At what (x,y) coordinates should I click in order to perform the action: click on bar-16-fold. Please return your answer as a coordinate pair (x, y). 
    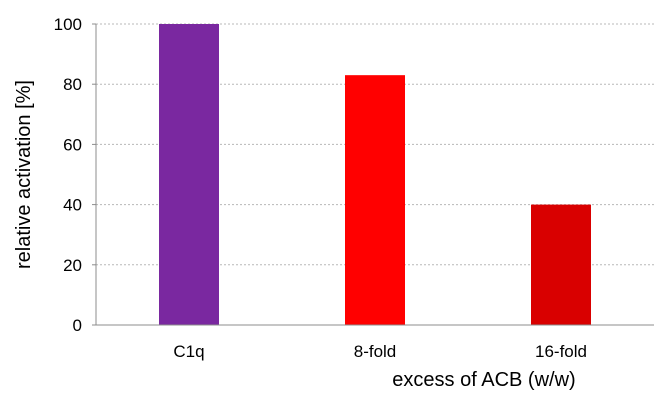
    Looking at the image, I should click on (561, 264).